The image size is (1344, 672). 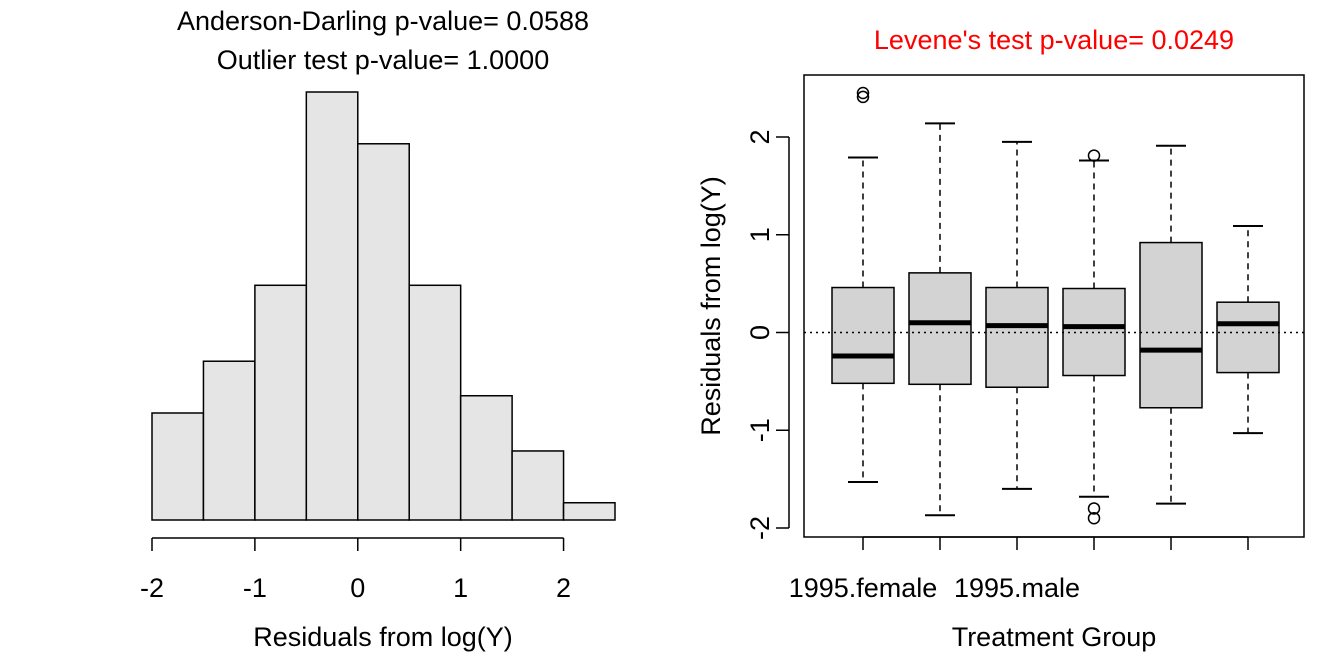 What do you see at coordinates (1054, 637) in the screenshot?
I see `boxplot-x-axis-label: Treatment Group` at bounding box center [1054, 637].